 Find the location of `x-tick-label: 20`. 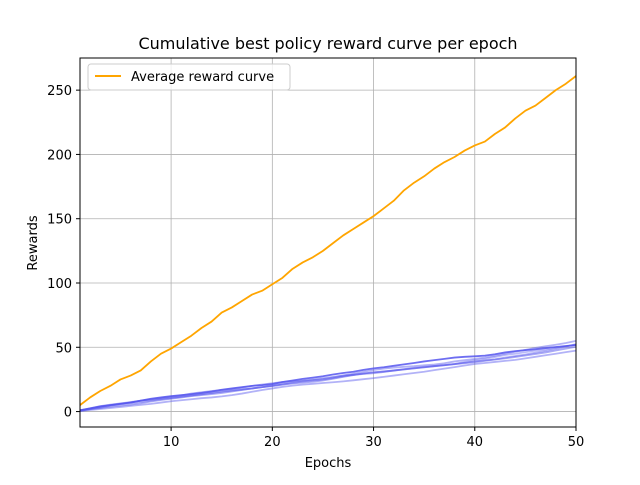

x-tick-label: 20 is located at coordinates (272, 442).